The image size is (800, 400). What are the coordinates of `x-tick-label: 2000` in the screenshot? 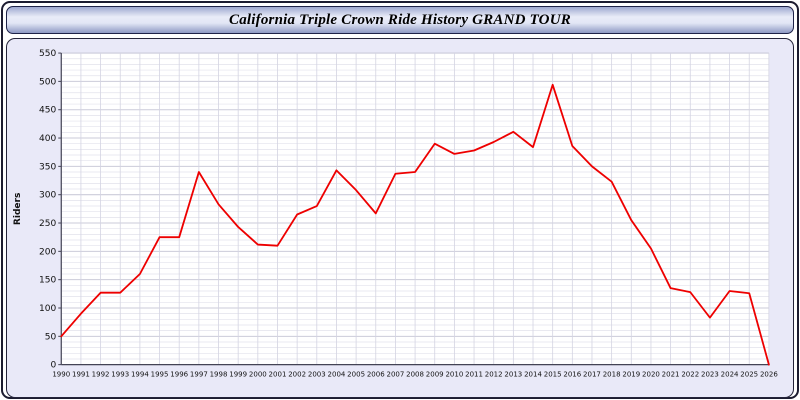 It's located at (258, 374).